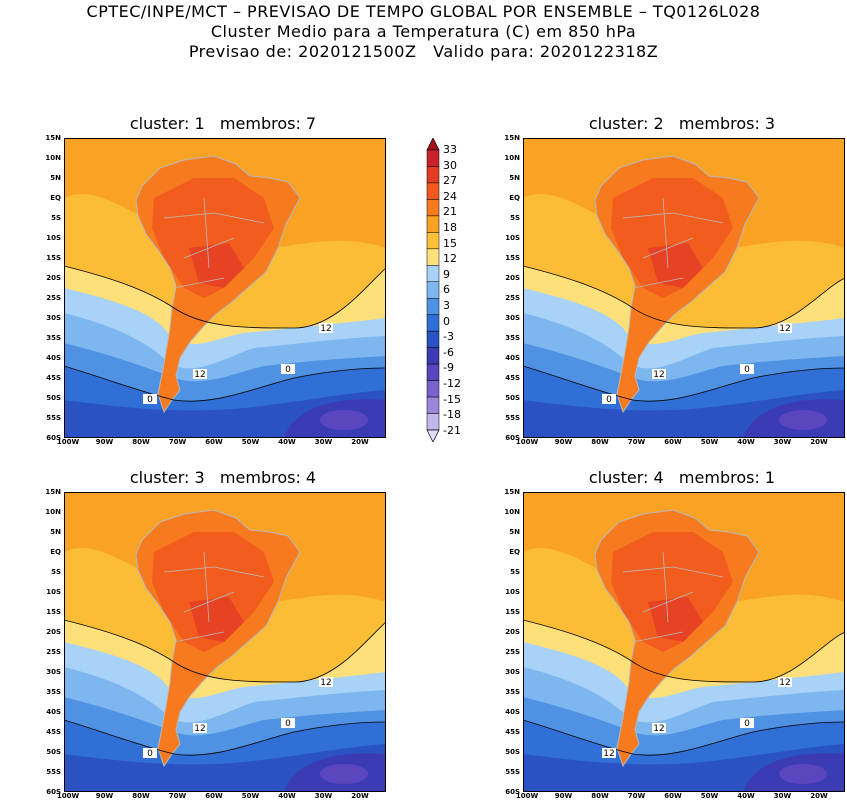 This screenshot has height=803, width=847. Describe the element at coordinates (53, 378) in the screenshot. I see `y-tick-label: 45S` at that location.